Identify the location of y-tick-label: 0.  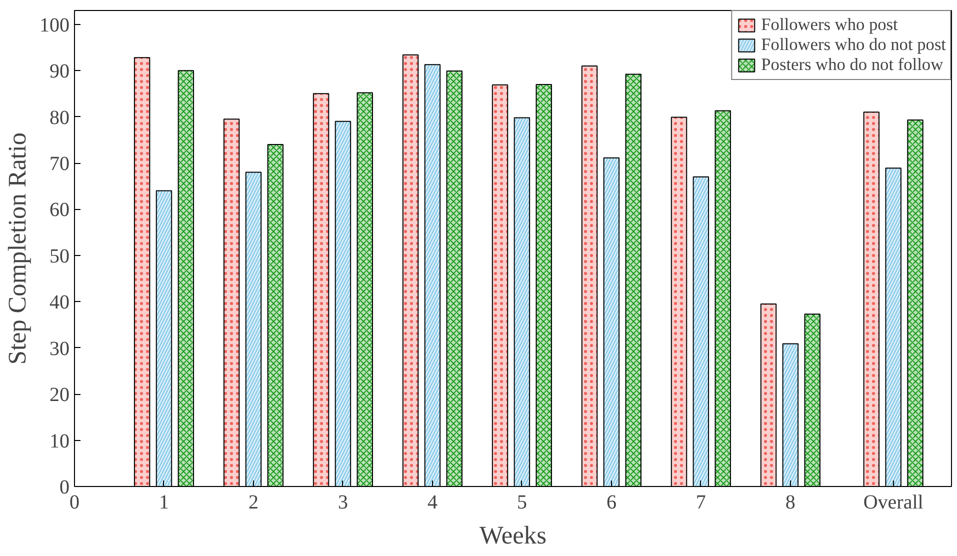
(65, 487).